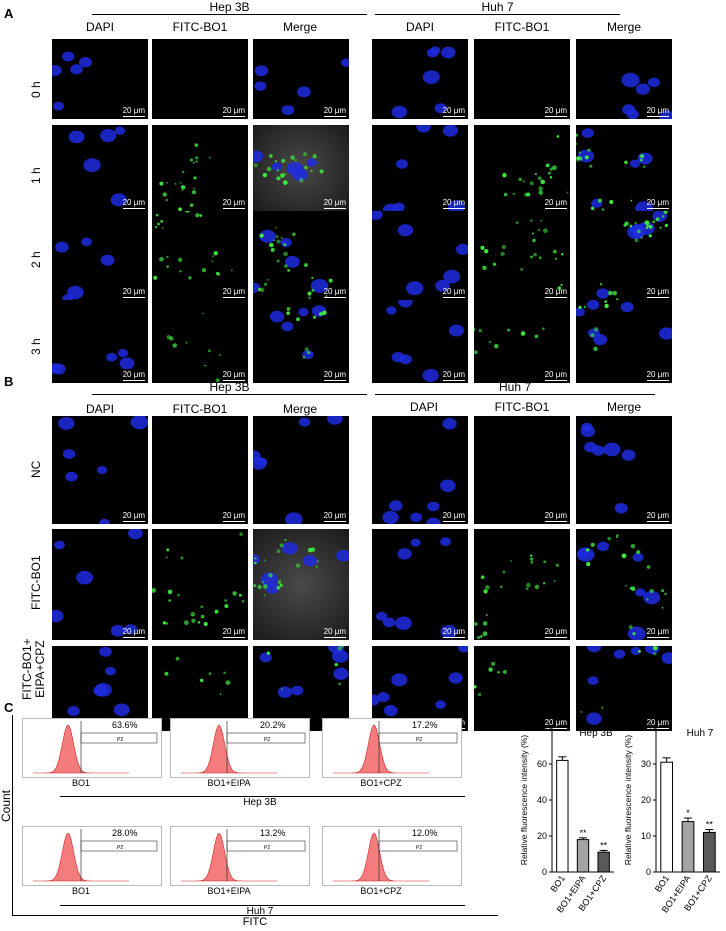  Describe the element at coordinates (125, 725) in the screenshot. I see `gate-percent: 63.6%` at that location.